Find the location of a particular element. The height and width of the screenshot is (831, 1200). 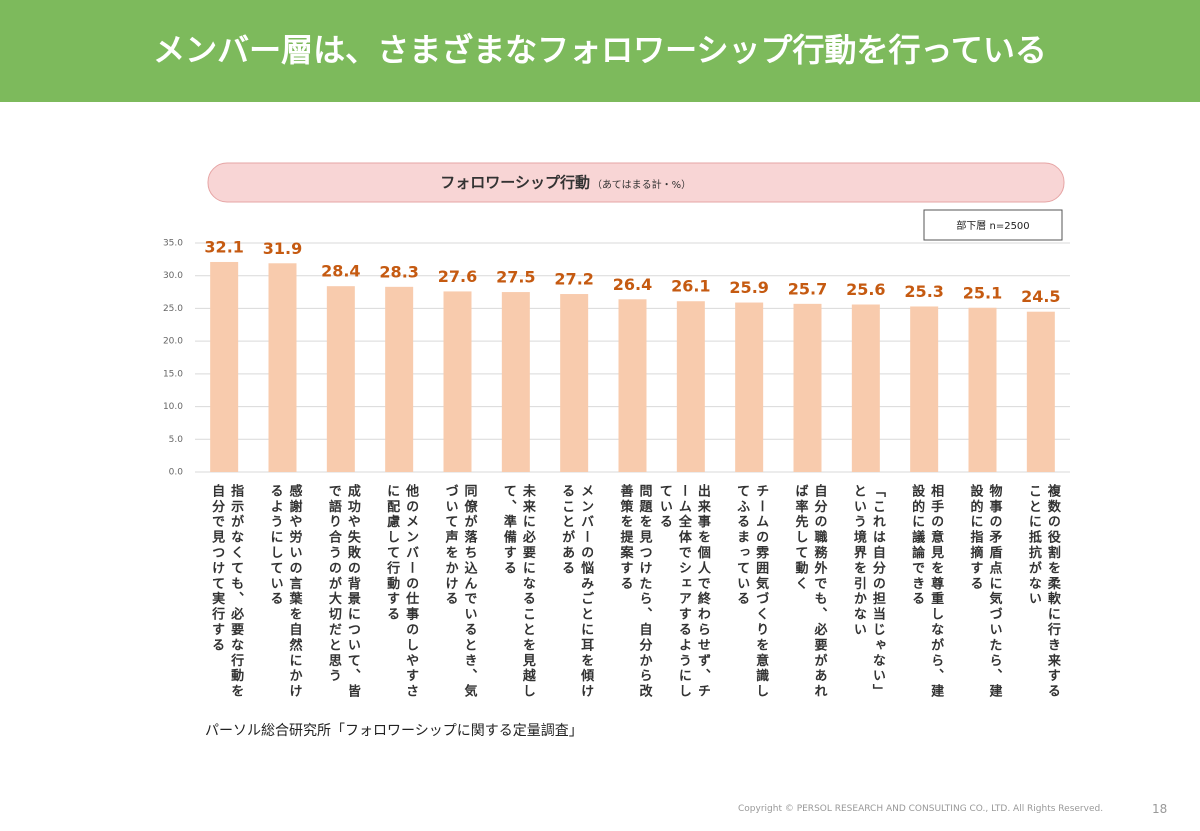

value-label: 27.5 is located at coordinates (515, 277).